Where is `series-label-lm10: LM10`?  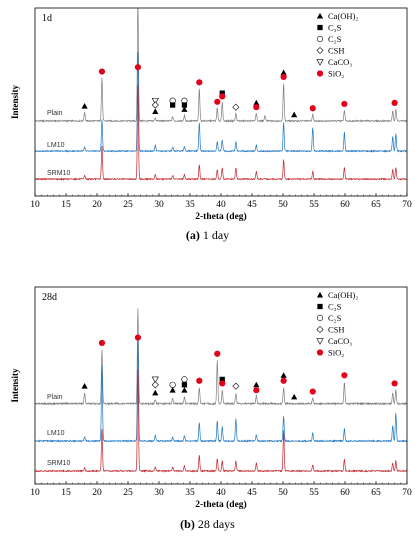
series-label-lm10: LM10 is located at coordinates (56, 145).